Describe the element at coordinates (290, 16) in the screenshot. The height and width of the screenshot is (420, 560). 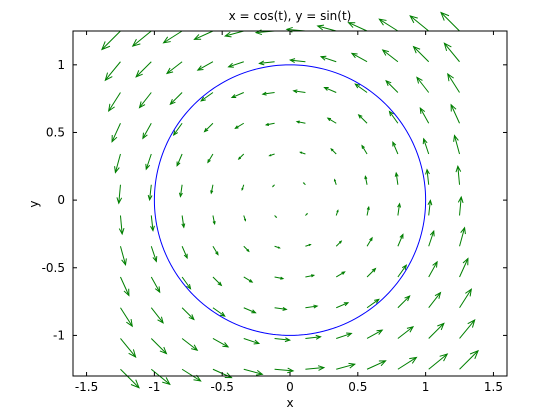
I see `chart-title: x = cos(t), y = sin(t)` at that location.